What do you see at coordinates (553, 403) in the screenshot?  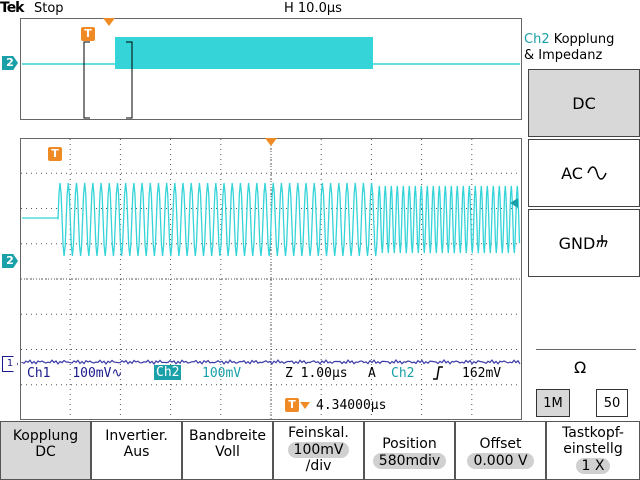 I see `impedance-1m-button: 1M` at bounding box center [553, 403].